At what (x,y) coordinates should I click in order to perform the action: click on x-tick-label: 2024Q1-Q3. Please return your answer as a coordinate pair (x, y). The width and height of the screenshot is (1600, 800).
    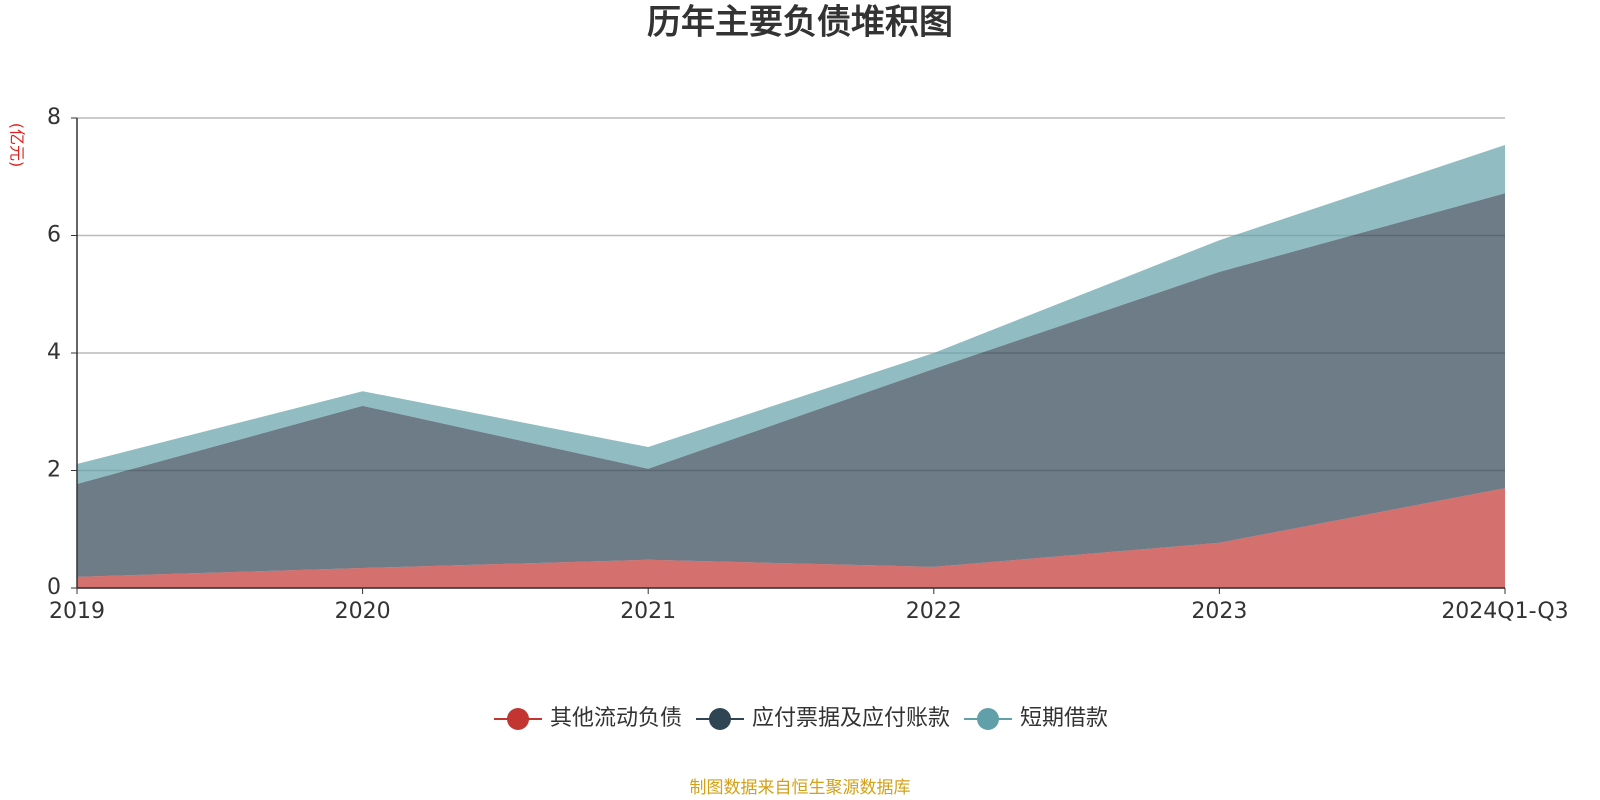
    Looking at the image, I should click on (1504, 611).